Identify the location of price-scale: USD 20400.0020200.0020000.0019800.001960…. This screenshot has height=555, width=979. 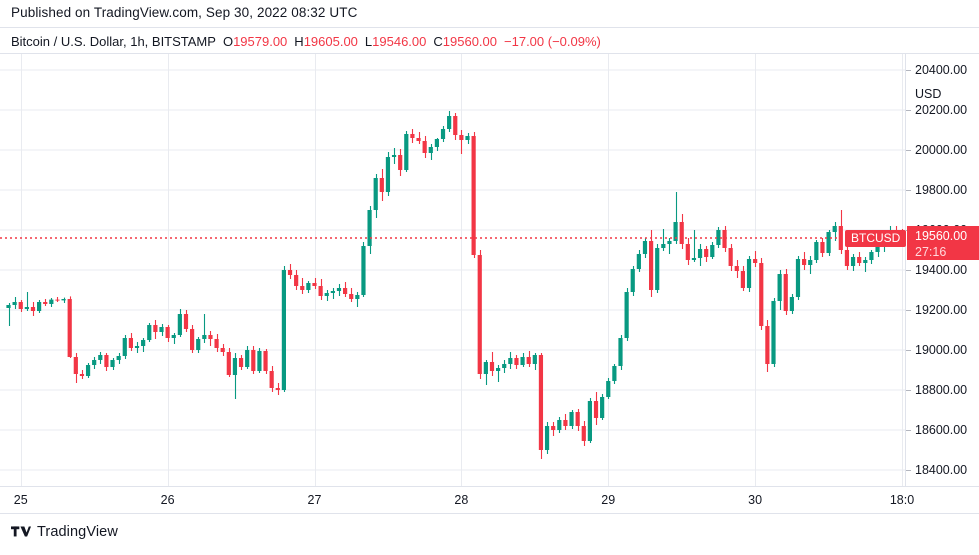
(942, 270).